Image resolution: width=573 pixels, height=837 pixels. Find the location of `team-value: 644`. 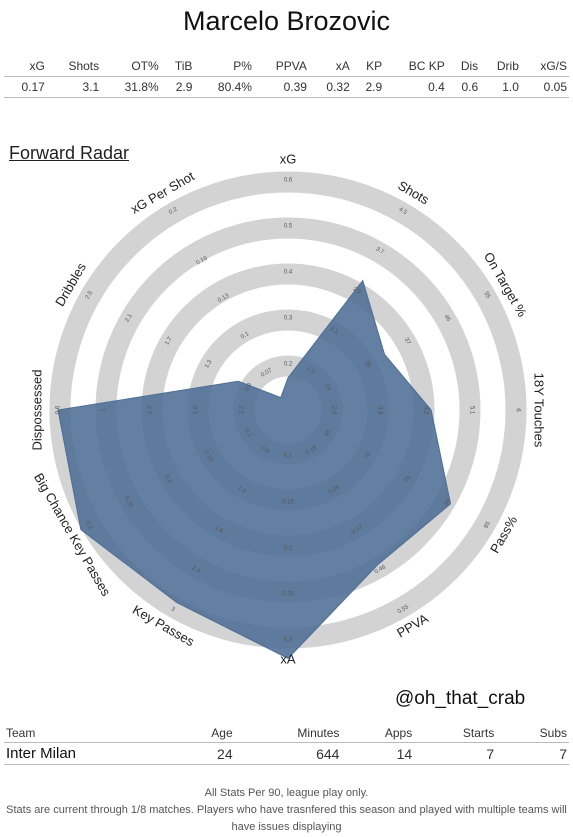

team-value: 644 is located at coordinates (288, 753).